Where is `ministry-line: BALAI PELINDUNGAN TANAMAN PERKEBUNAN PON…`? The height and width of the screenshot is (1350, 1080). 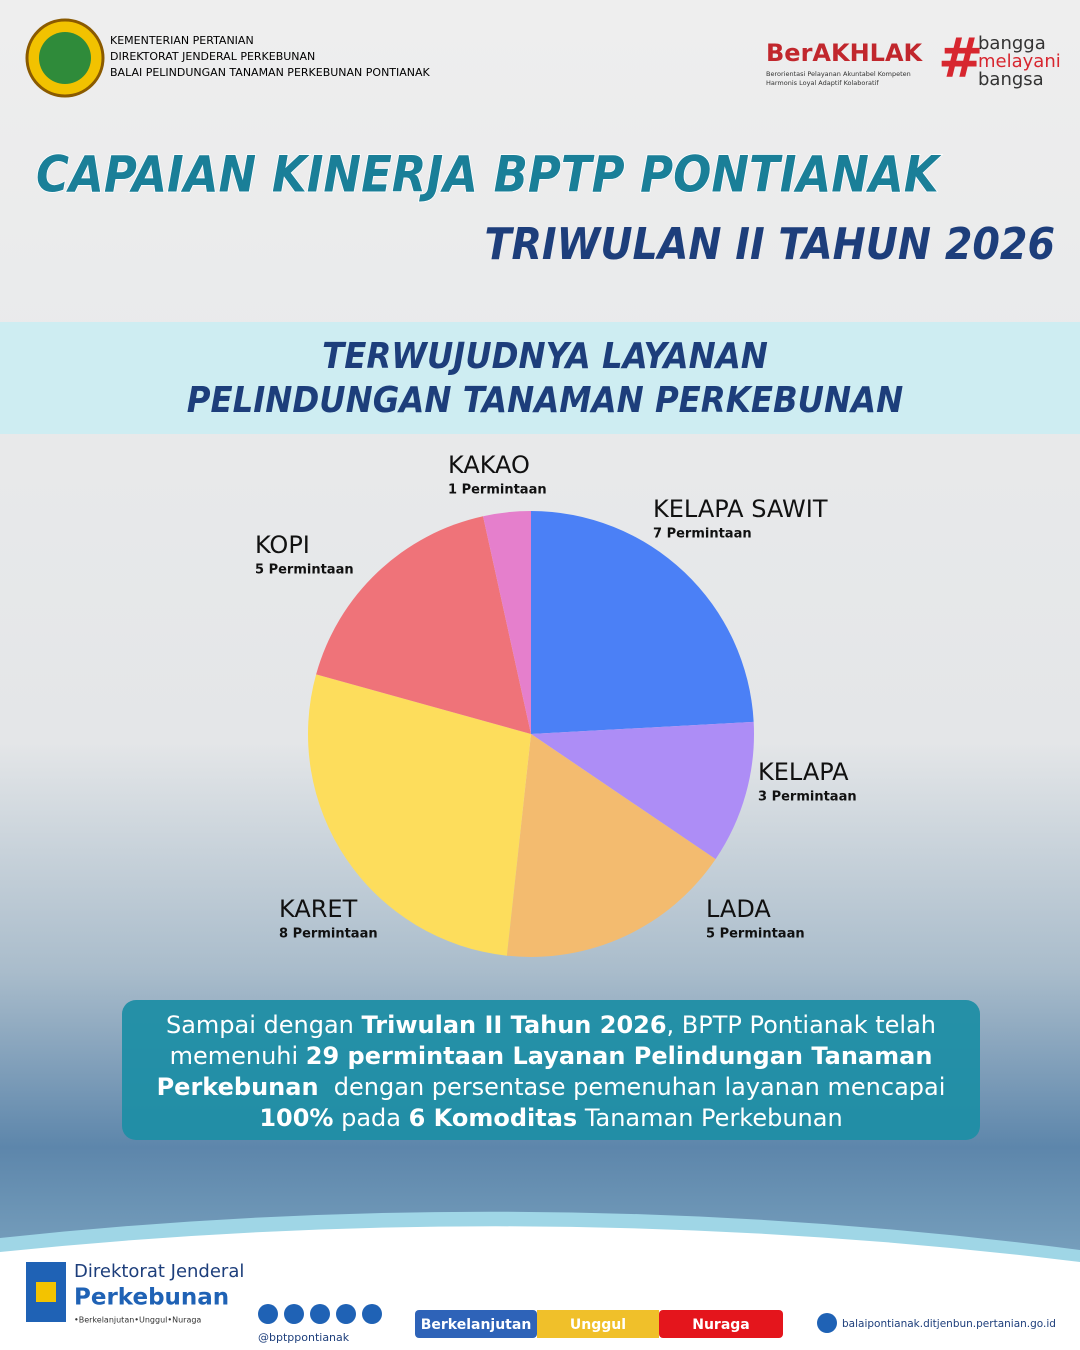 ministry-line: BALAI PELINDUNGAN TANAMAN PERKEBUNAN PON… is located at coordinates (270, 72).